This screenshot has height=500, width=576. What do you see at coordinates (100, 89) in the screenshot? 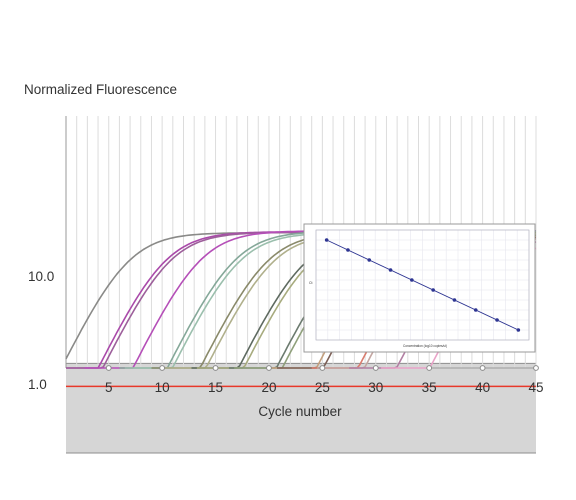
I see `y-axis-label: Normalized Fluorescence` at bounding box center [100, 89].